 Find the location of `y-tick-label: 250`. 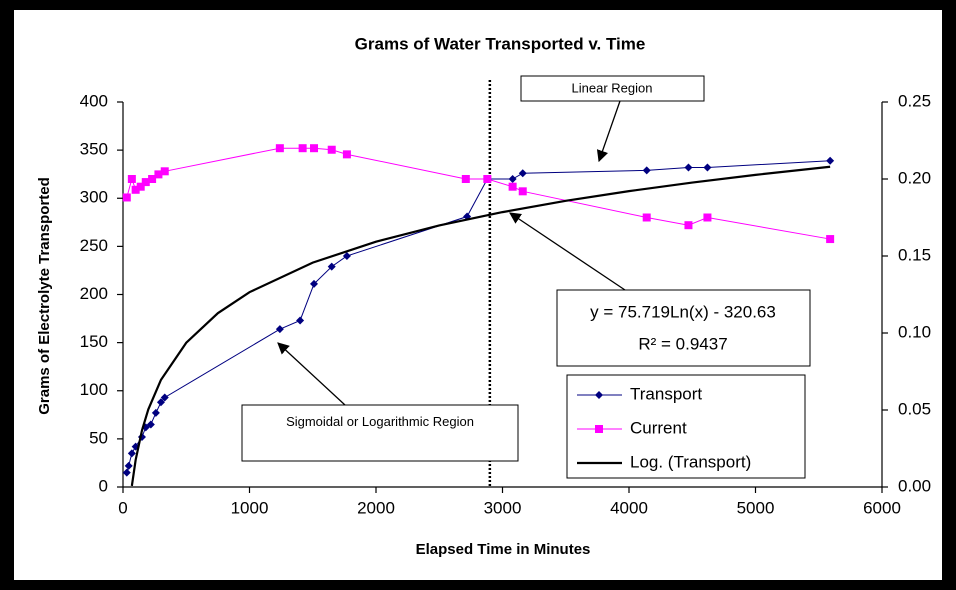

y-tick-label: 250 is located at coordinates (94, 245).